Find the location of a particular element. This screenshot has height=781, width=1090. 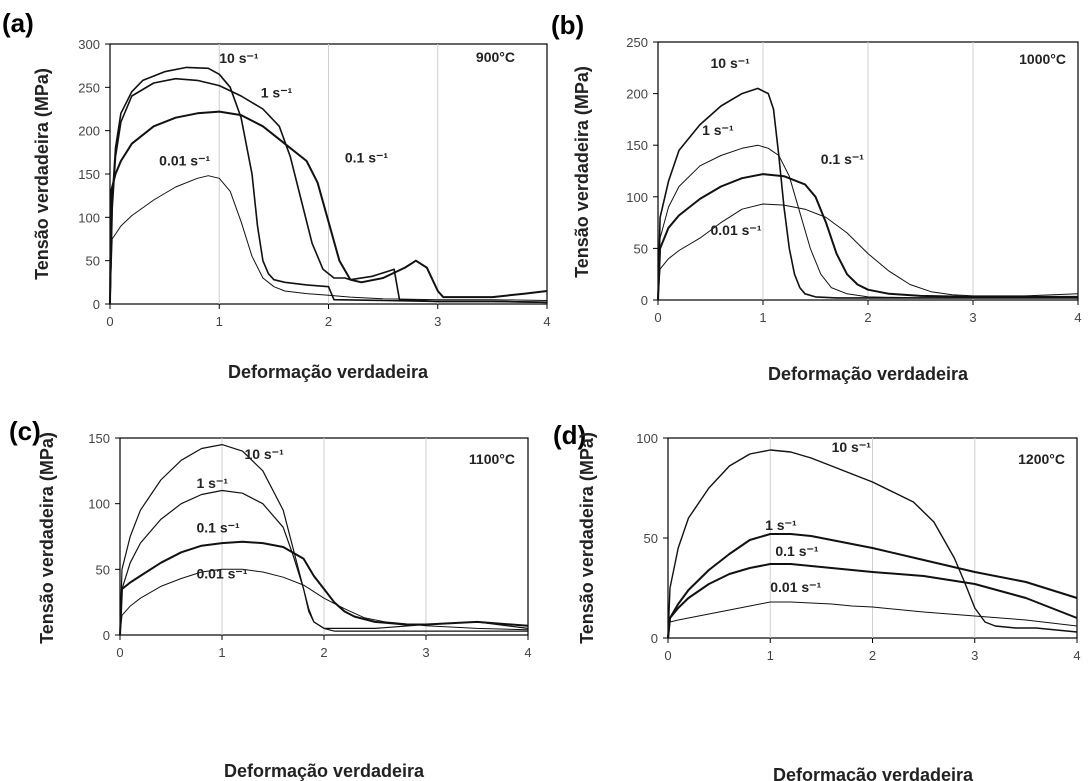

y-tick-label: 300 is located at coordinates (89, 44).